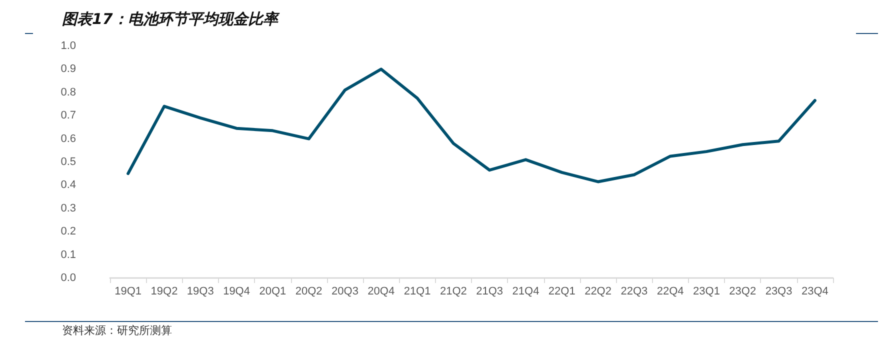 The width and height of the screenshot is (893, 345). What do you see at coordinates (68, 46) in the screenshot?
I see `y-tick-label: 1.0` at bounding box center [68, 46].